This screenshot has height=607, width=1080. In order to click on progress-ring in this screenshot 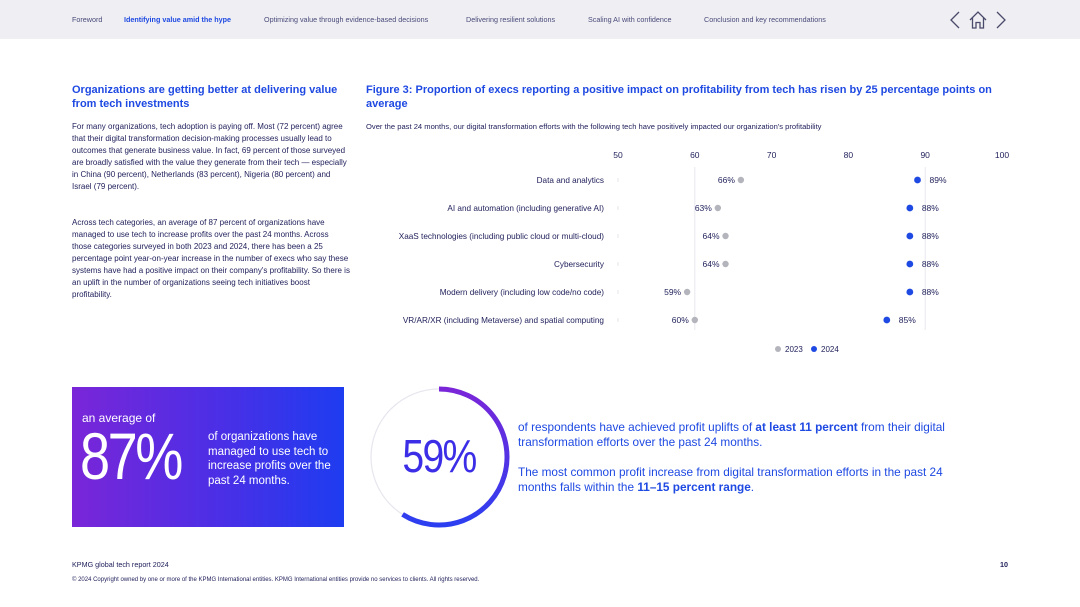, I will do `click(440, 457)`.